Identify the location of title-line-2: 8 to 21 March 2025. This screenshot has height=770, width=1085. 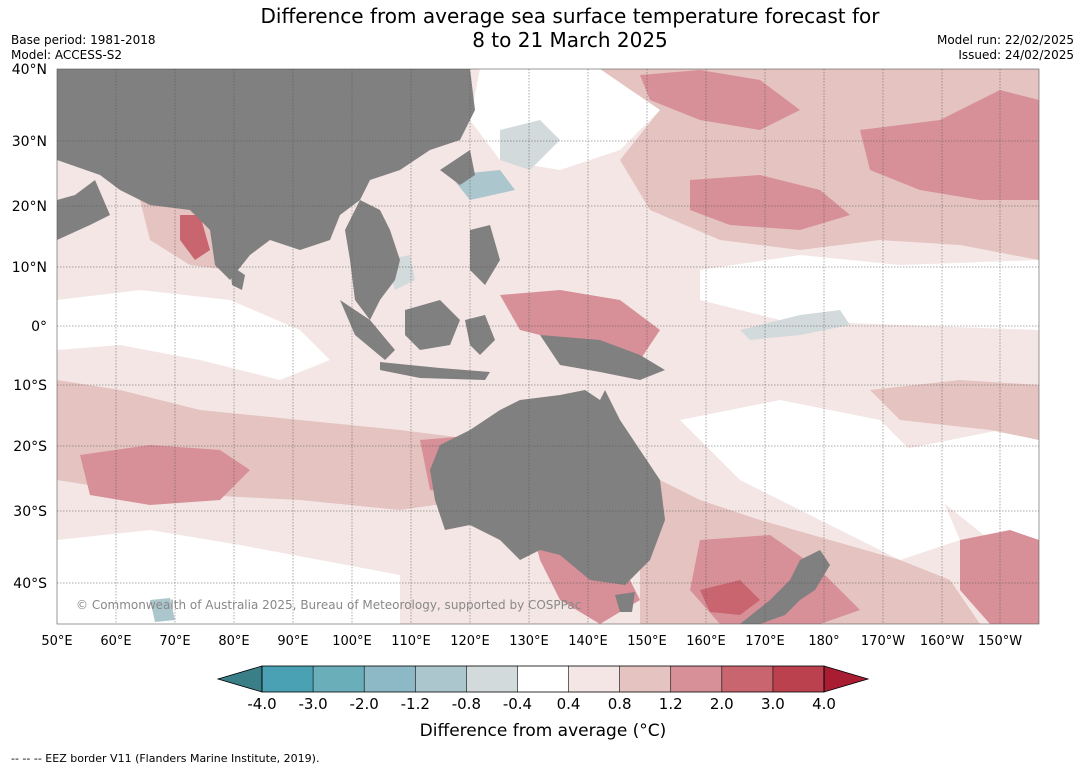
(570, 40).